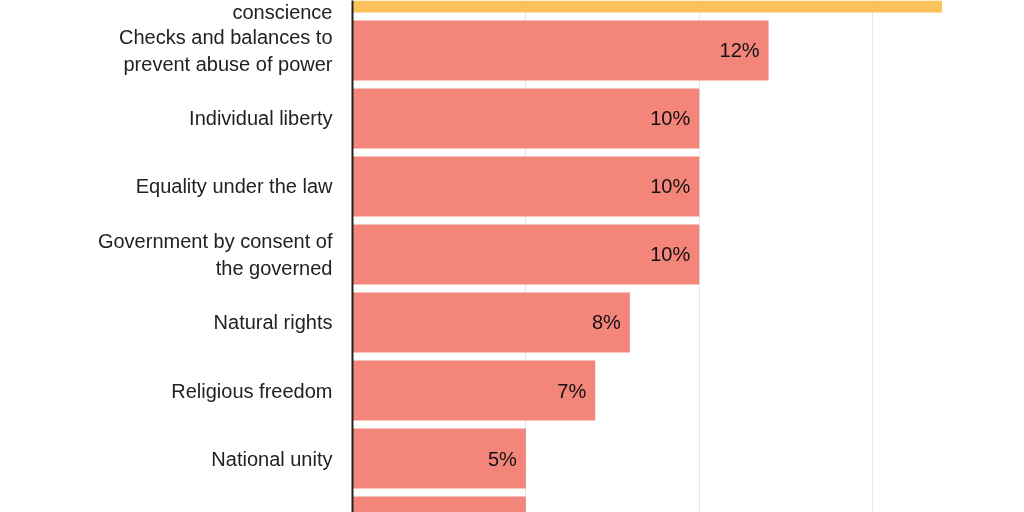 The width and height of the screenshot is (1024, 512). I want to click on y-tick-label: Checks and balances to prevent abuse of power, so click(226, 50).